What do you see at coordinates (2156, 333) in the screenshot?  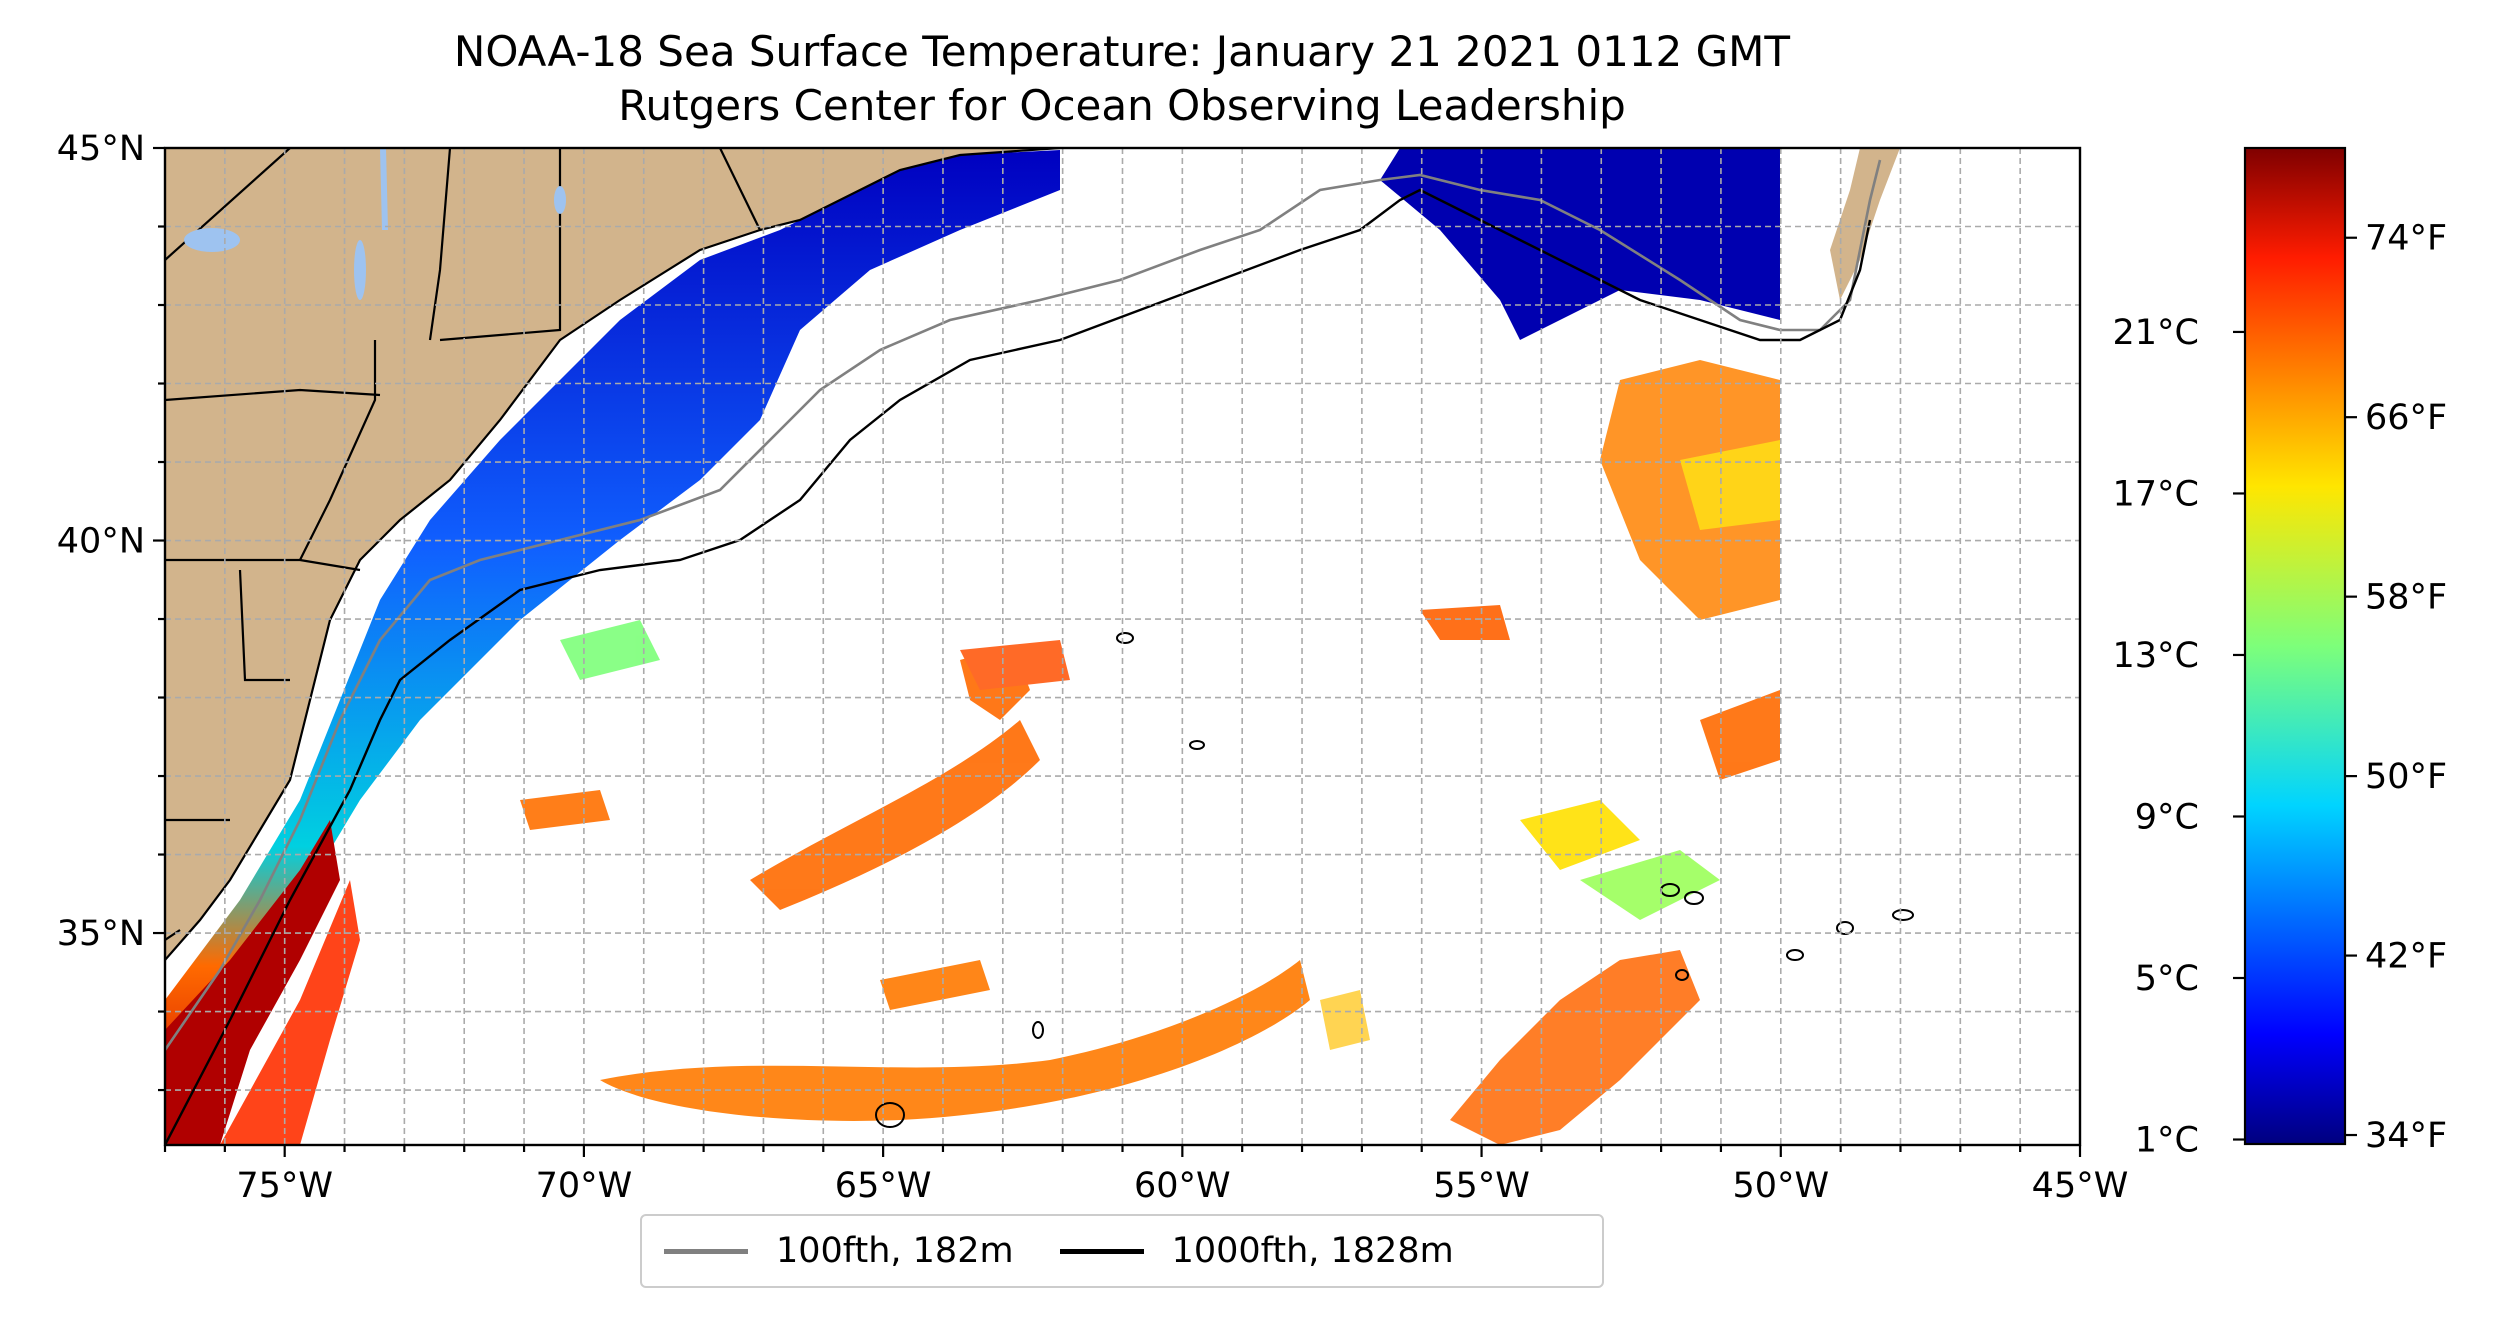 I see `cbar-c-label: 21°C` at bounding box center [2156, 333].